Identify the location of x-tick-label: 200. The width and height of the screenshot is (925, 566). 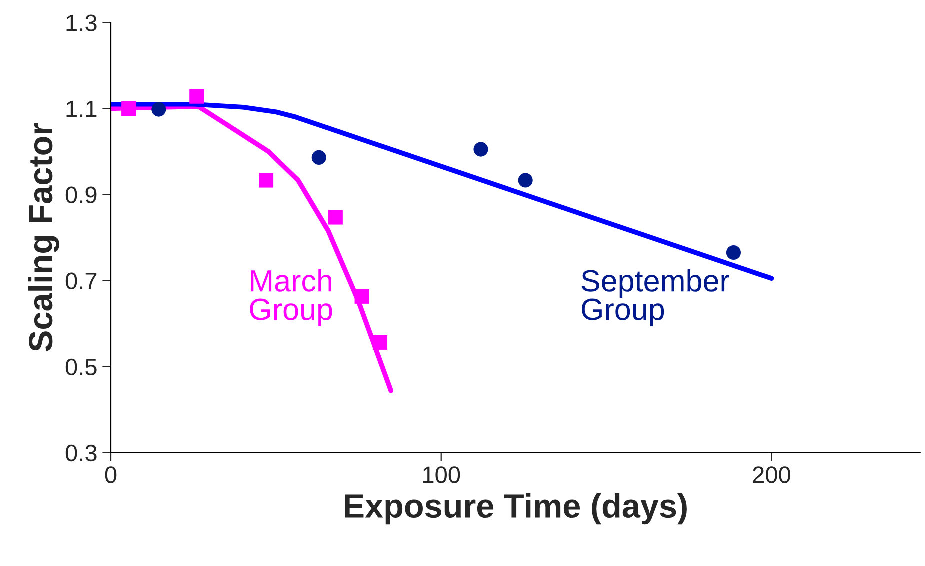
(771, 475).